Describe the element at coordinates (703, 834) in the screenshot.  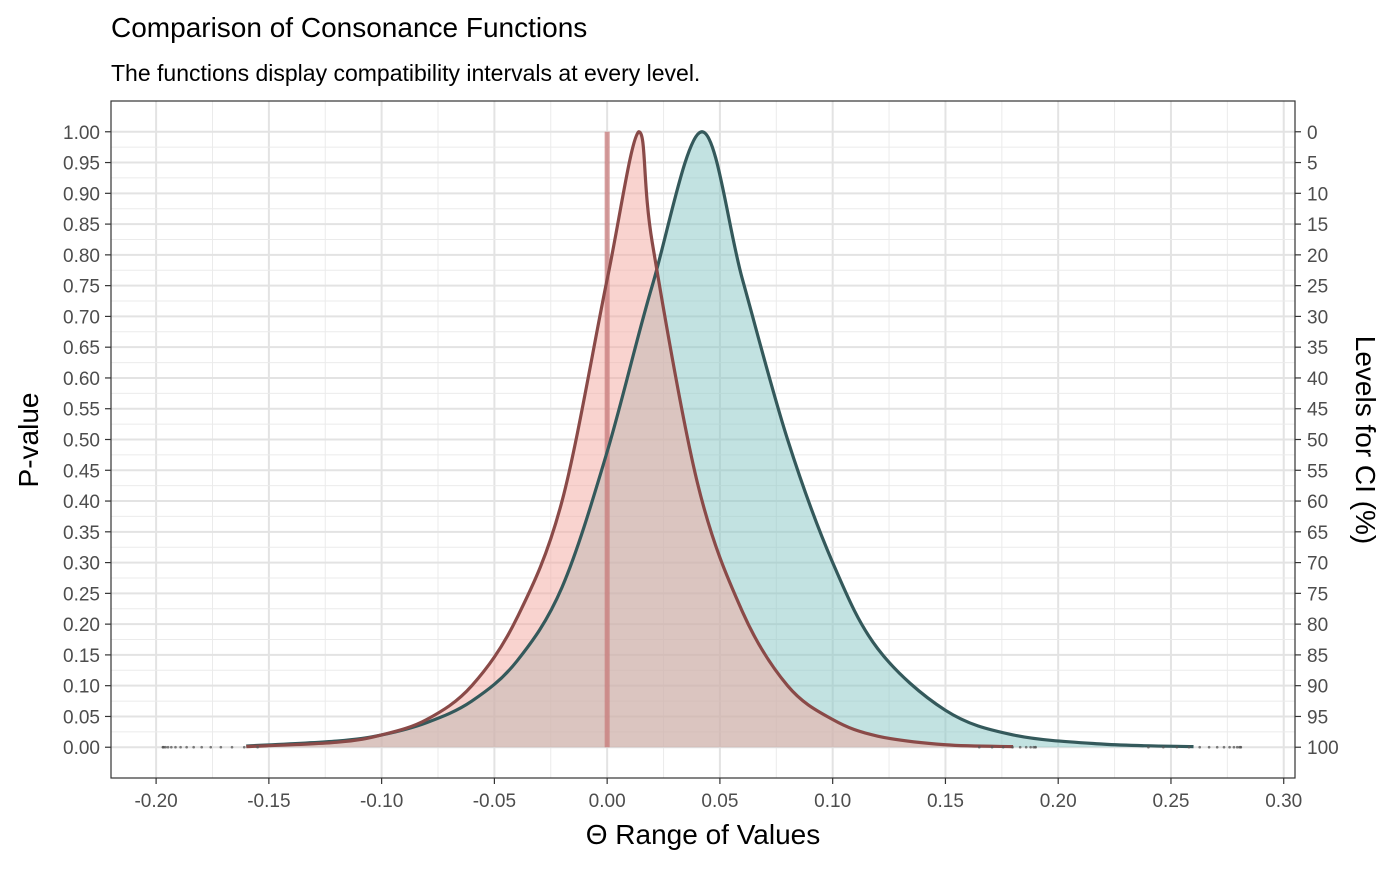
I see `x-axis-label: Θ Range of Values` at that location.